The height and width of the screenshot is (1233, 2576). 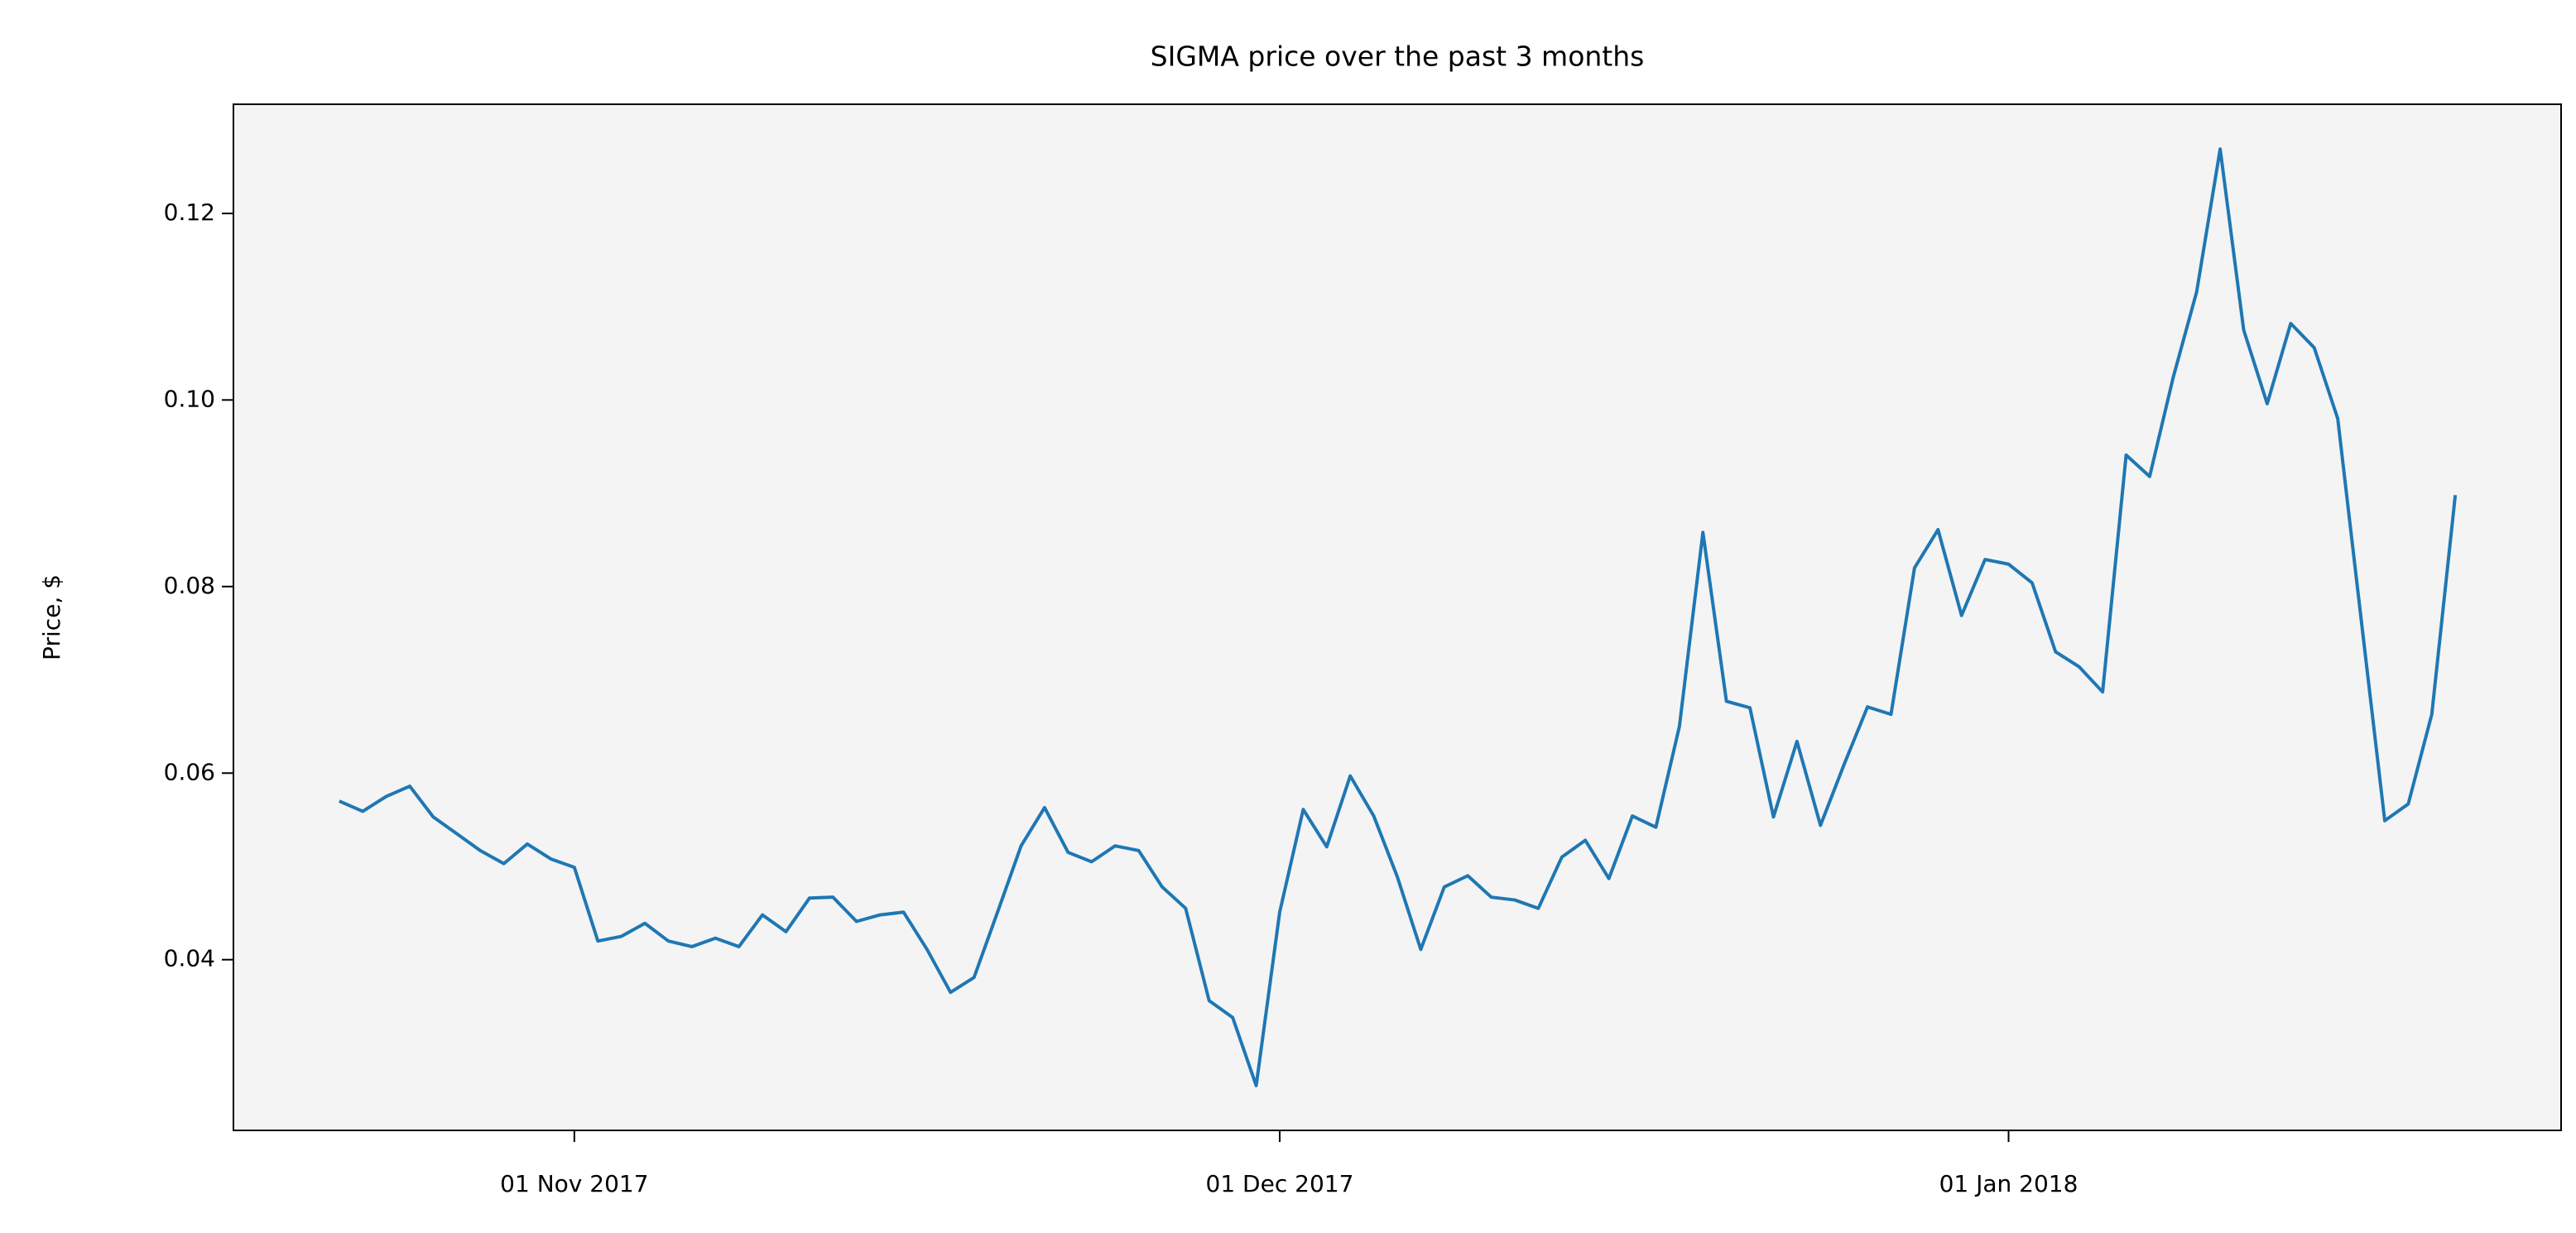 What do you see at coordinates (1280, 1183) in the screenshot?
I see `x-tick-label: 01 Dec 2017` at bounding box center [1280, 1183].